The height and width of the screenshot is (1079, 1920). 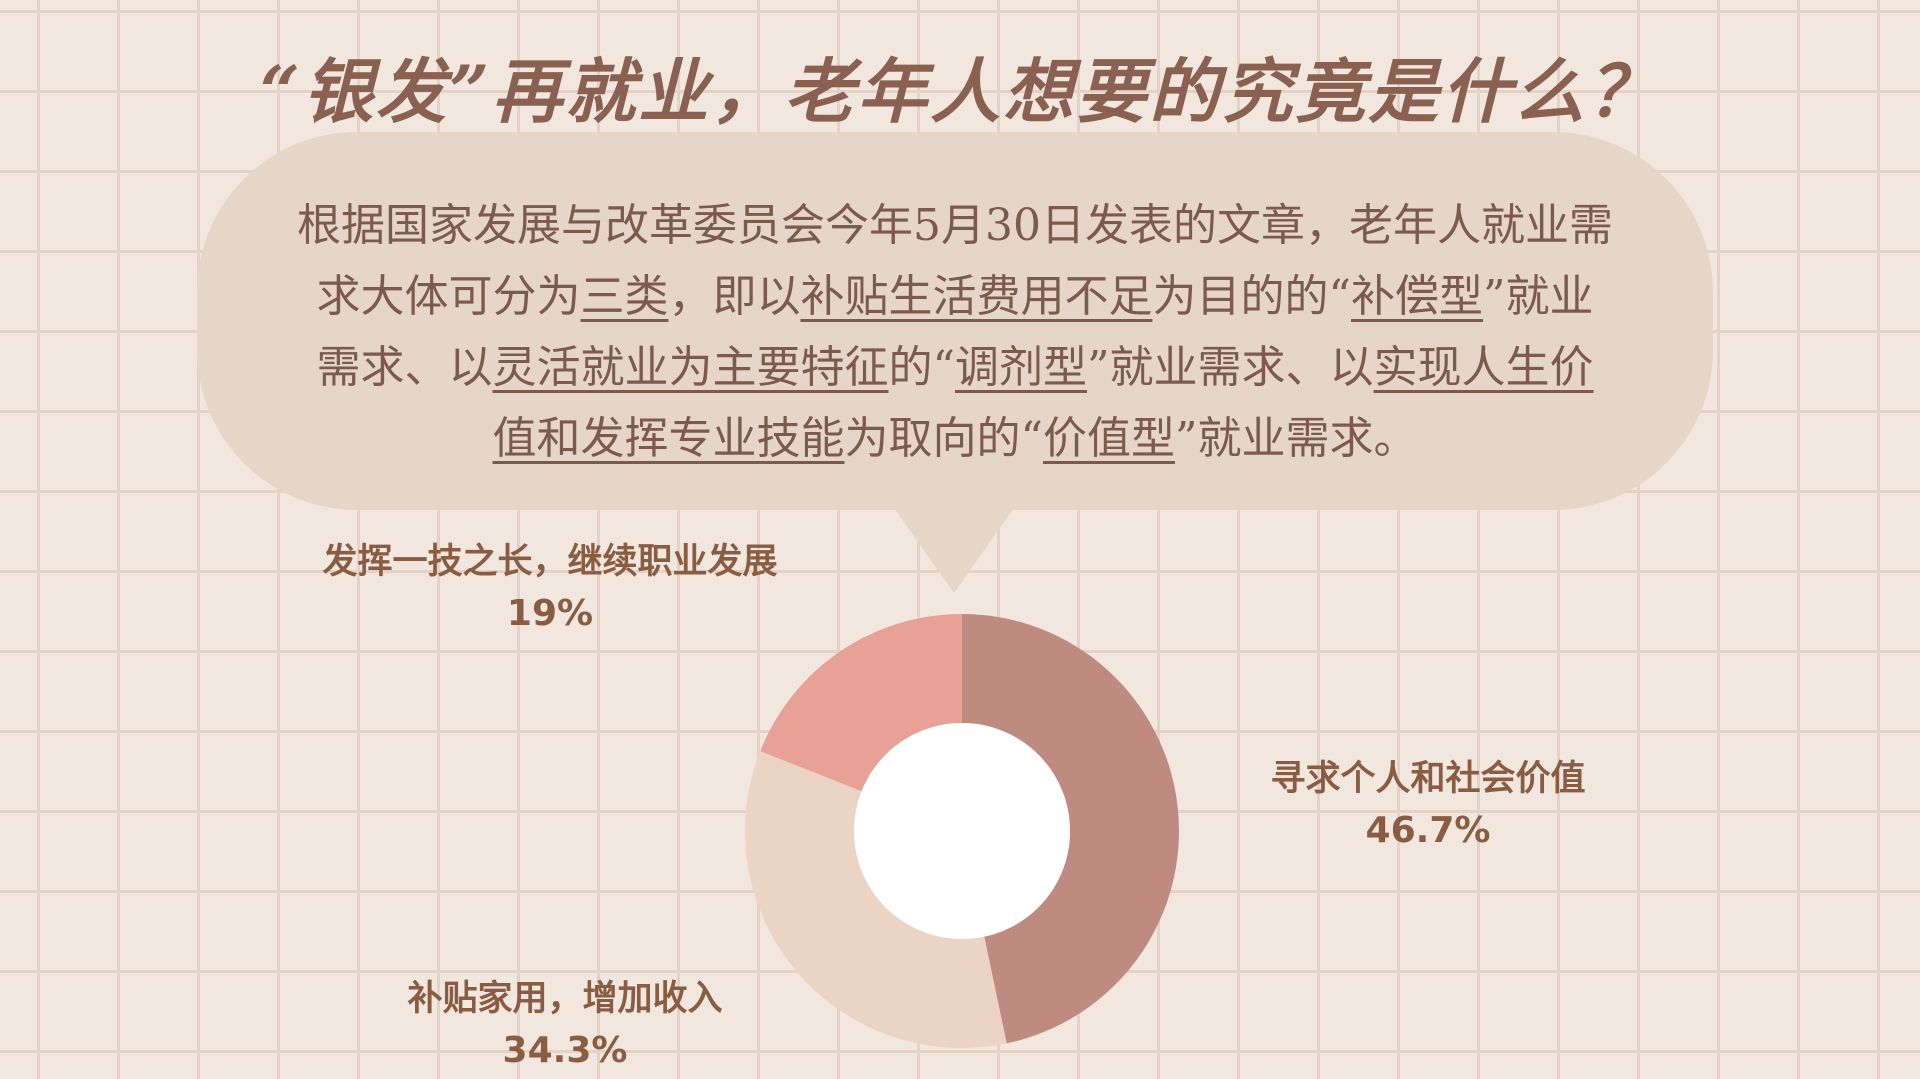 I want to click on callout-highlight: 补贴生活费用不足, so click(x=976, y=296).